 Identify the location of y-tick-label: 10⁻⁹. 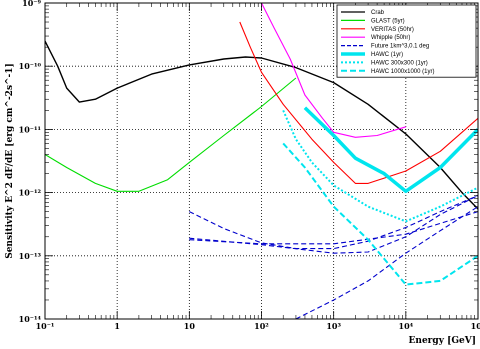
(31, 4).